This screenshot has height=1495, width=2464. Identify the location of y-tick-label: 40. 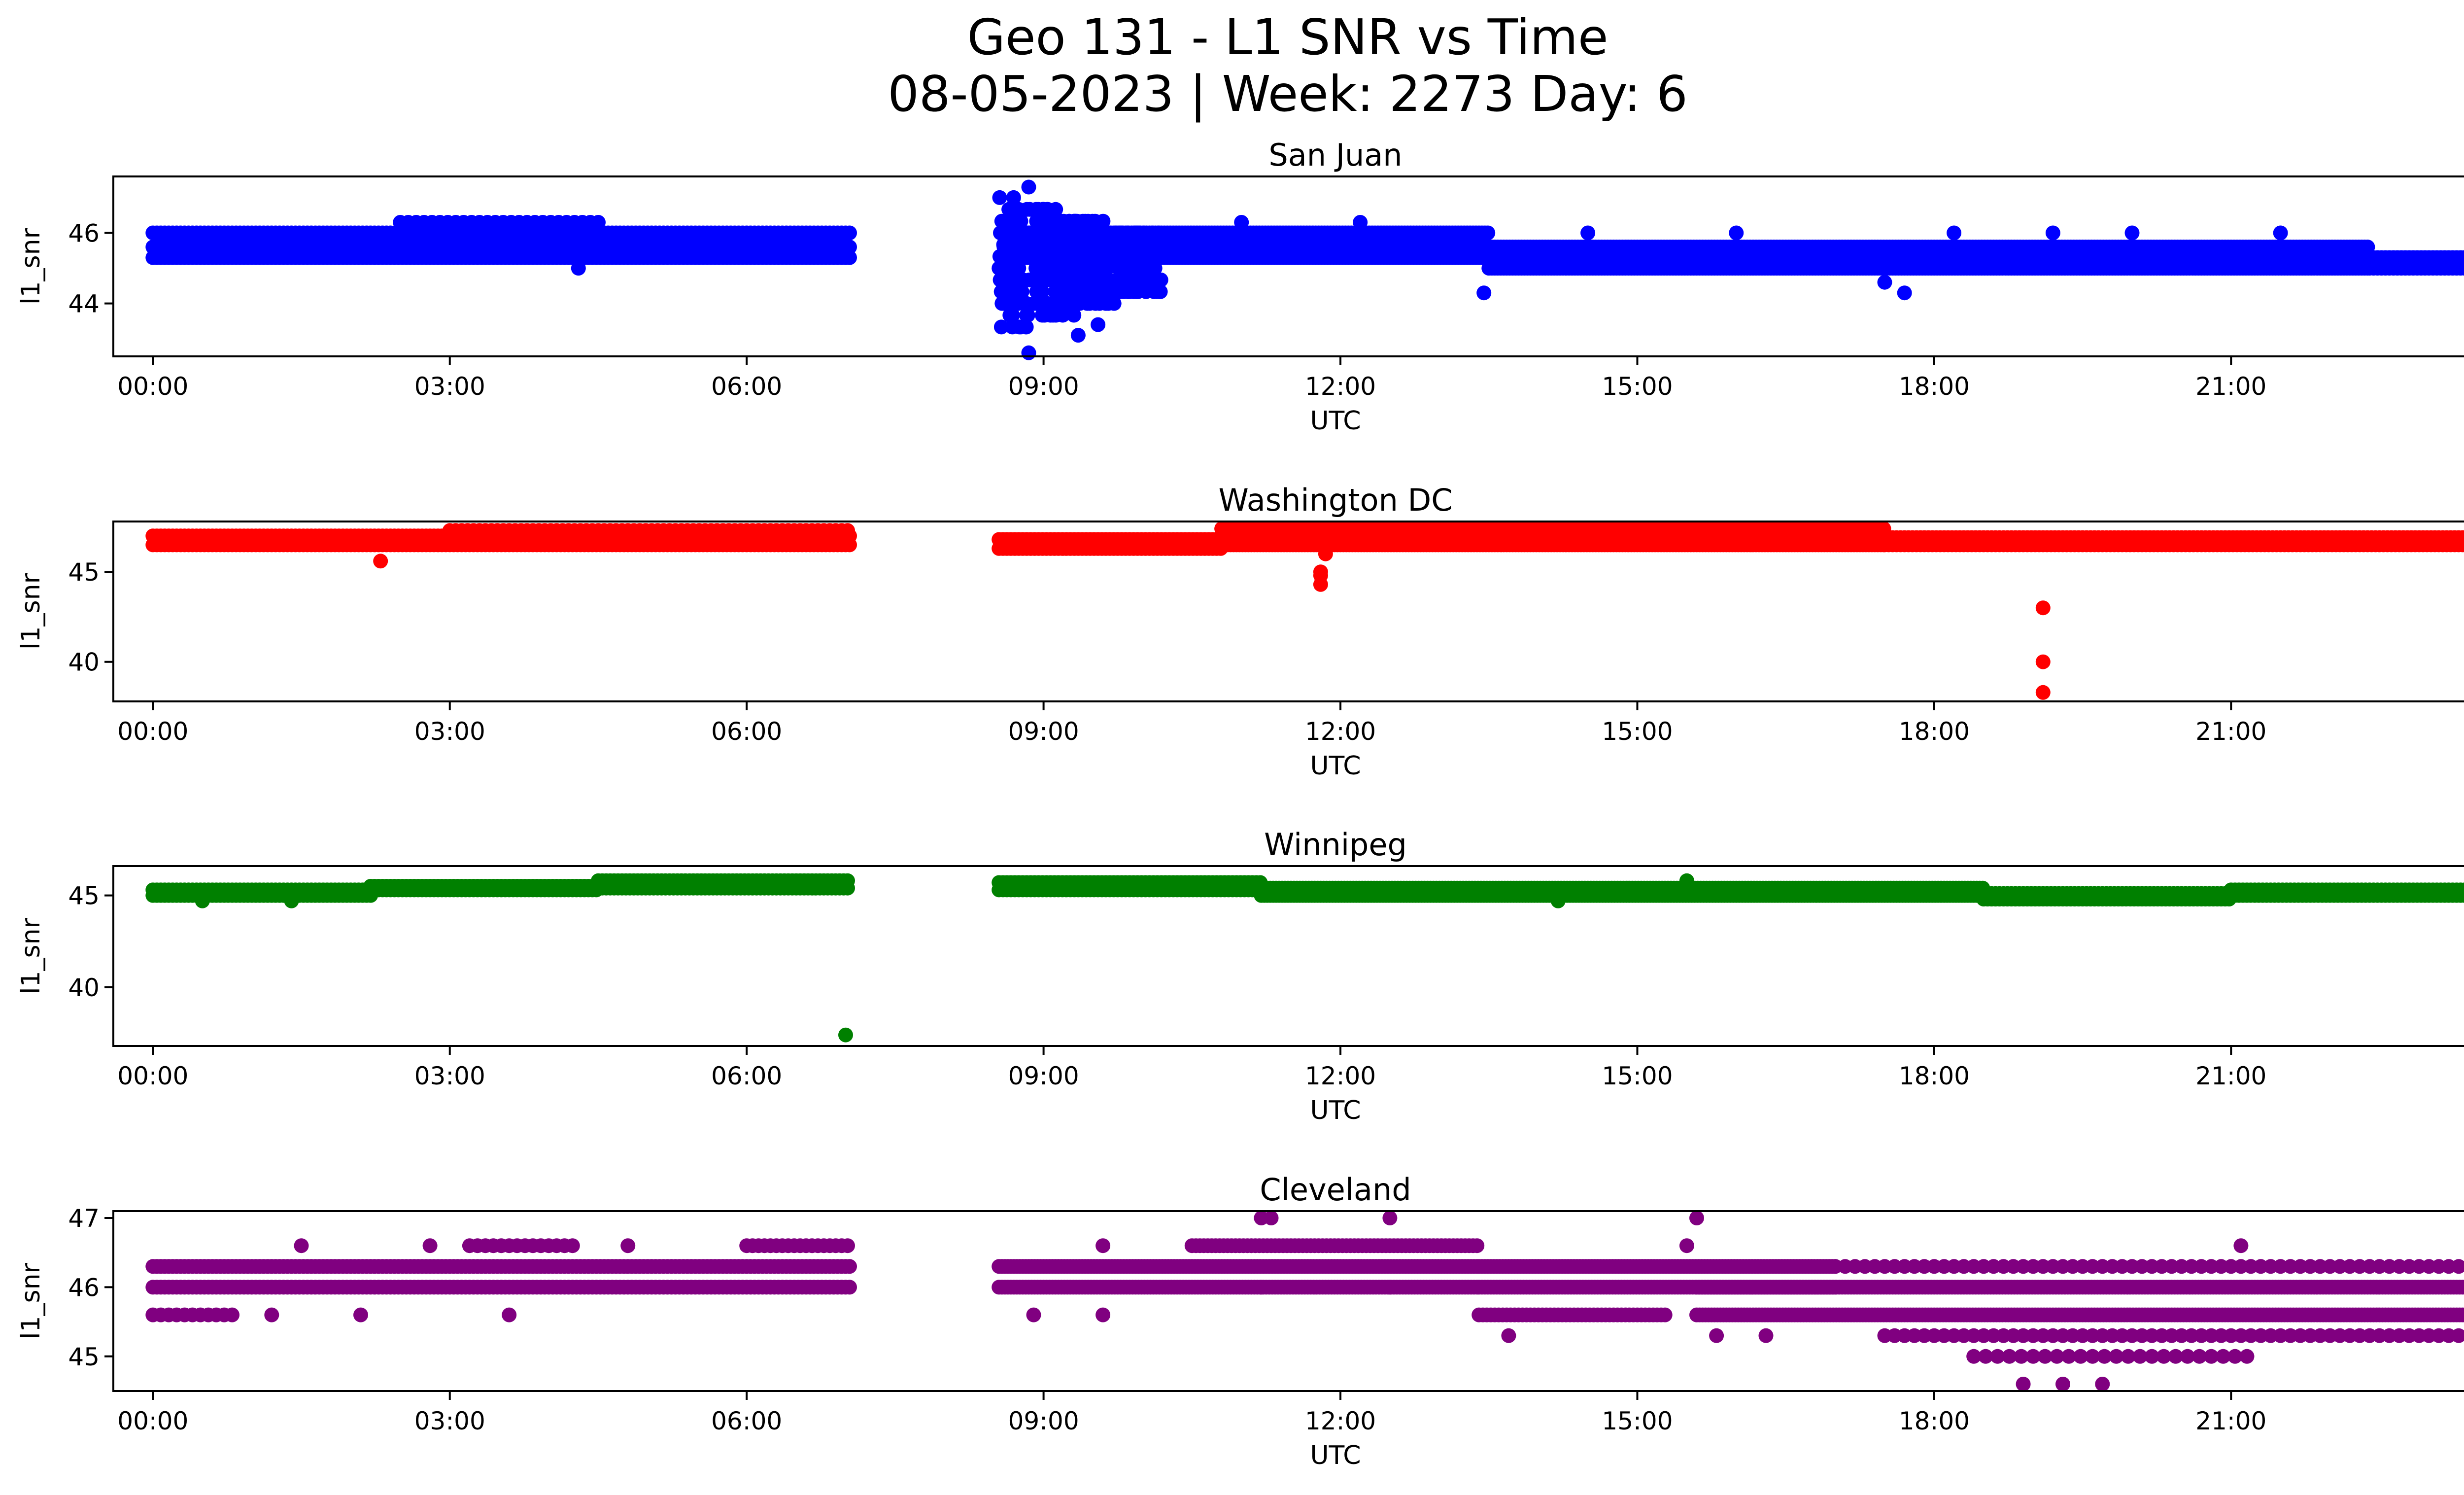
(84, 662).